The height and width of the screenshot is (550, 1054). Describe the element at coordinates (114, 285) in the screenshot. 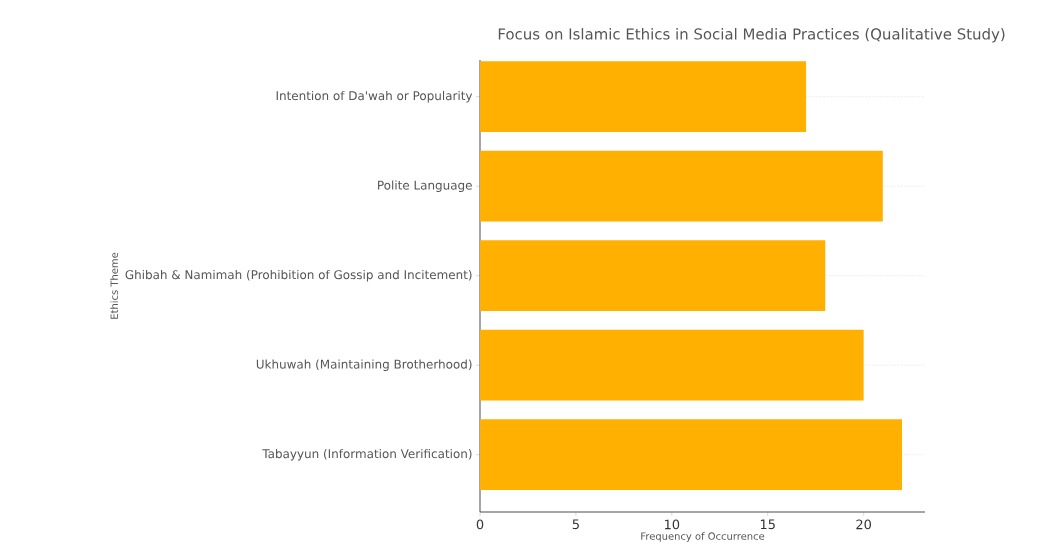

I see `y-axis-title: Ethics Theme` at that location.